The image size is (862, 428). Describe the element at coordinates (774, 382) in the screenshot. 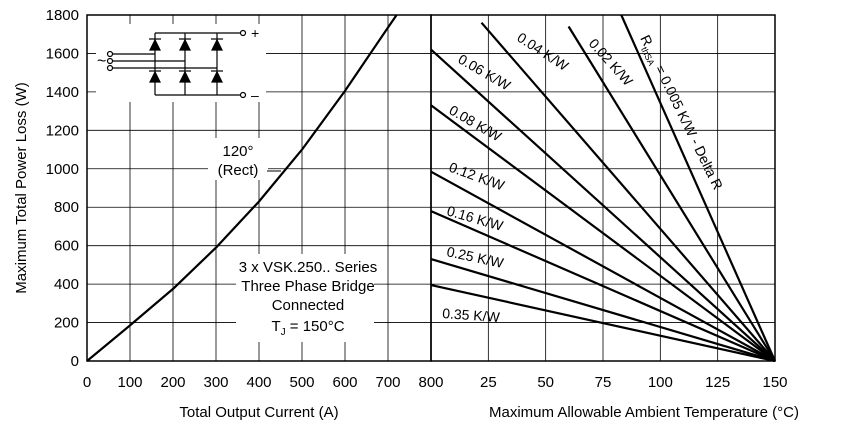

I see `right-x-tick-label: 150` at that location.